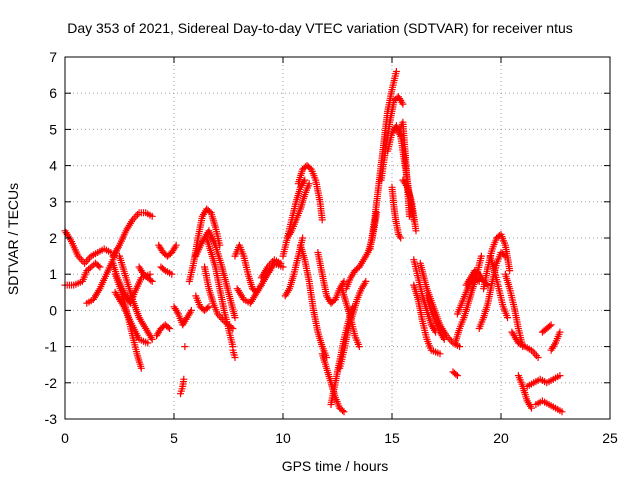 This screenshot has height=480, width=640. I want to click on series-s19, so click(219, 297).